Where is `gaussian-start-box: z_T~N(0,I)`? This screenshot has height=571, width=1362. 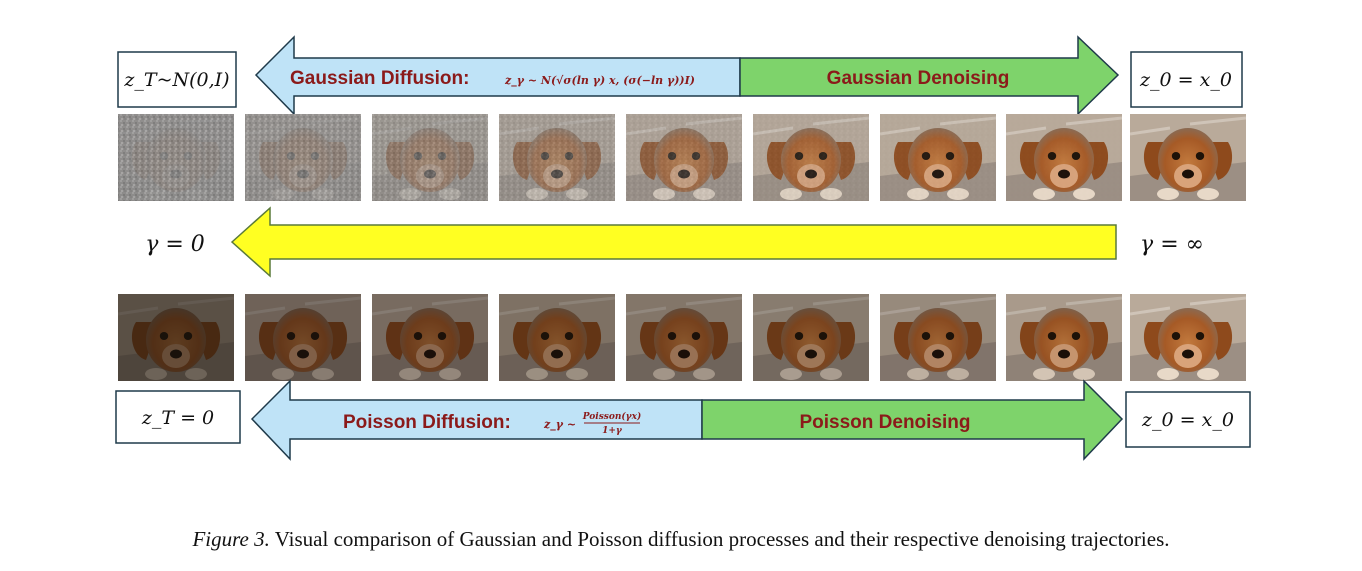 gaussian-start-box: z_T~N(0,I) is located at coordinates (177, 79).